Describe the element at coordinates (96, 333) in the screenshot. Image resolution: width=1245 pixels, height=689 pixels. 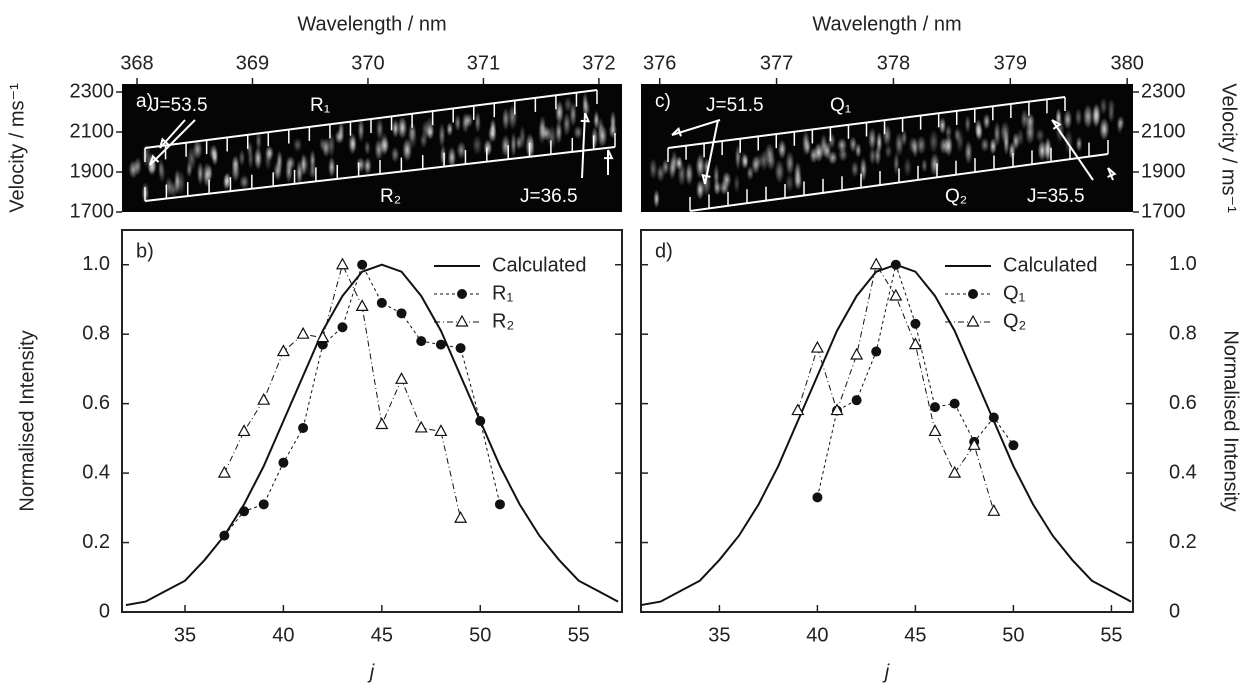
I see `y-tick-label: 0.8` at that location.